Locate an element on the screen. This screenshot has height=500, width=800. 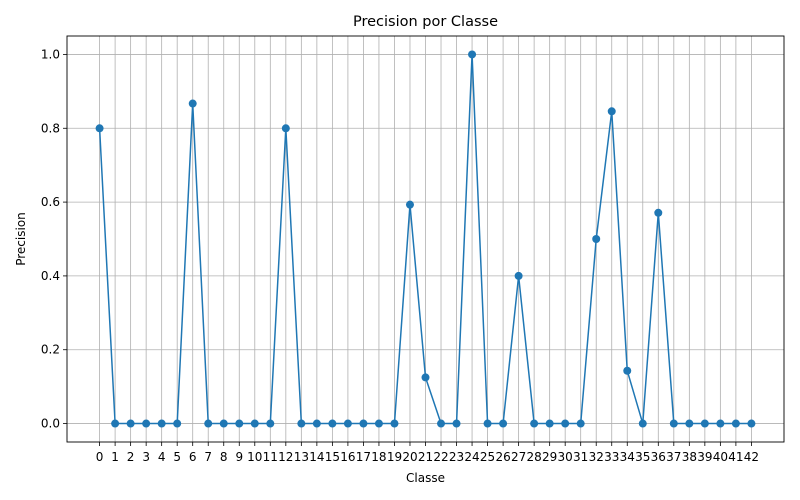
x-tick-label: 14 is located at coordinates (316, 457).